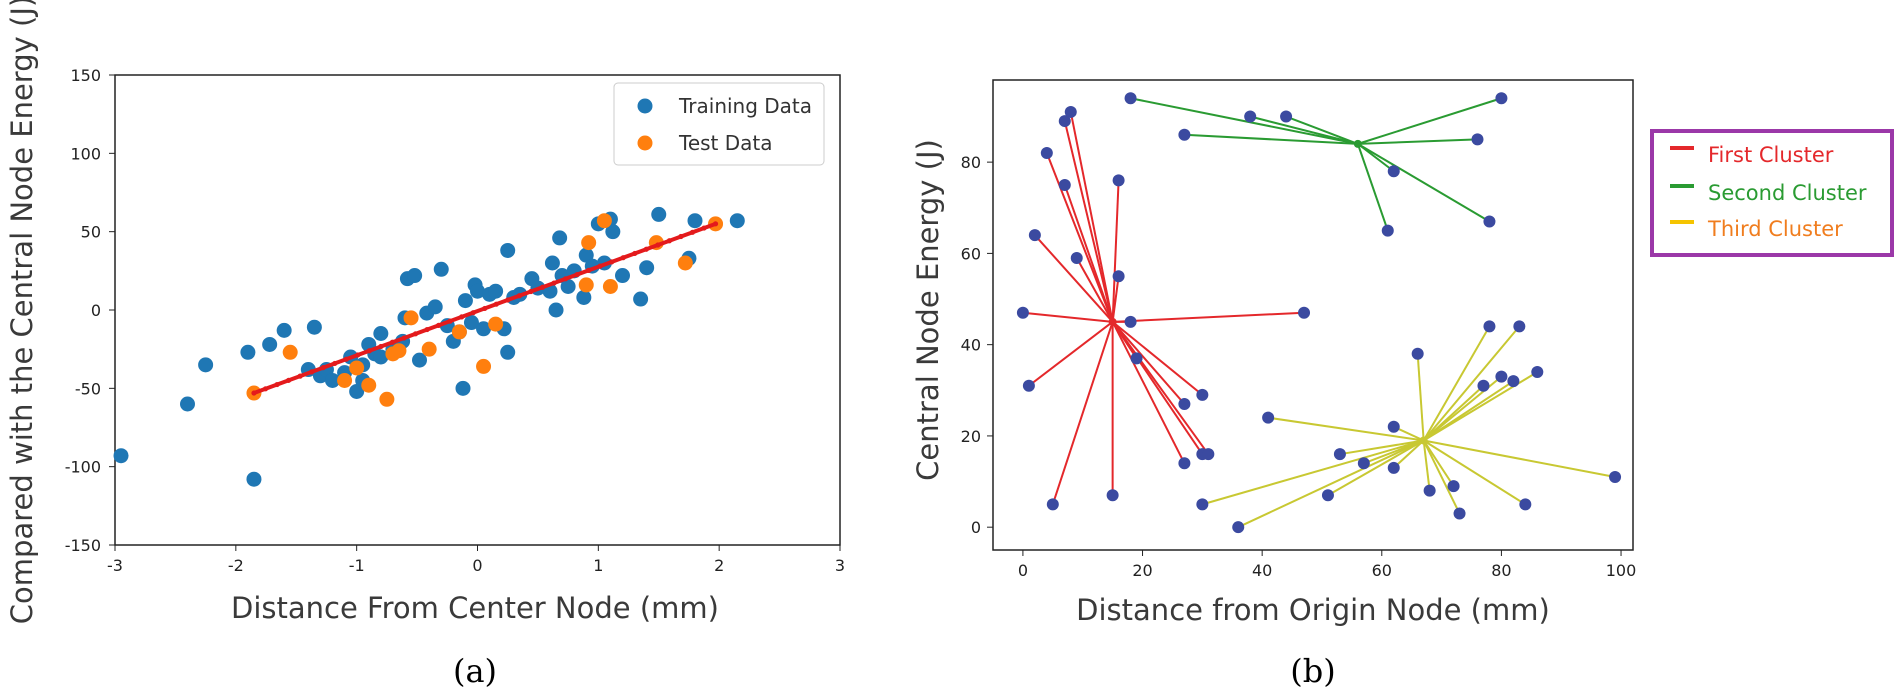  What do you see at coordinates (1262, 570) in the screenshot?
I see `b-x-tick-label: 40` at bounding box center [1262, 570].